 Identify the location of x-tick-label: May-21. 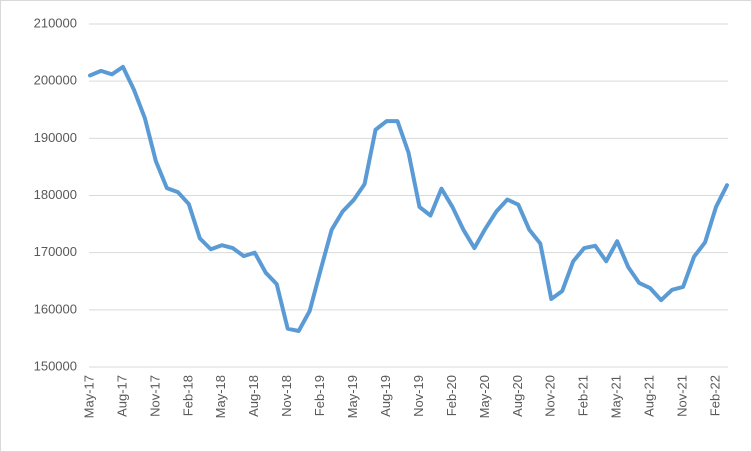
(616, 396).